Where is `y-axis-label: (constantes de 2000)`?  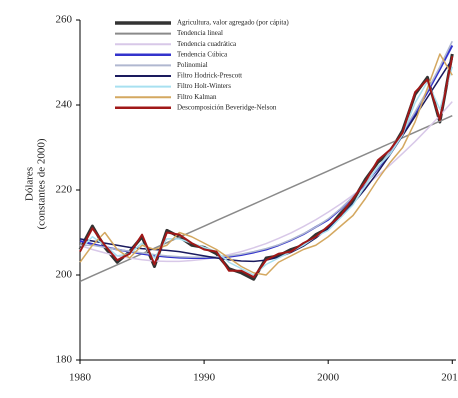 y-axis-label: (constantes de 2000) is located at coordinates (42, 183).